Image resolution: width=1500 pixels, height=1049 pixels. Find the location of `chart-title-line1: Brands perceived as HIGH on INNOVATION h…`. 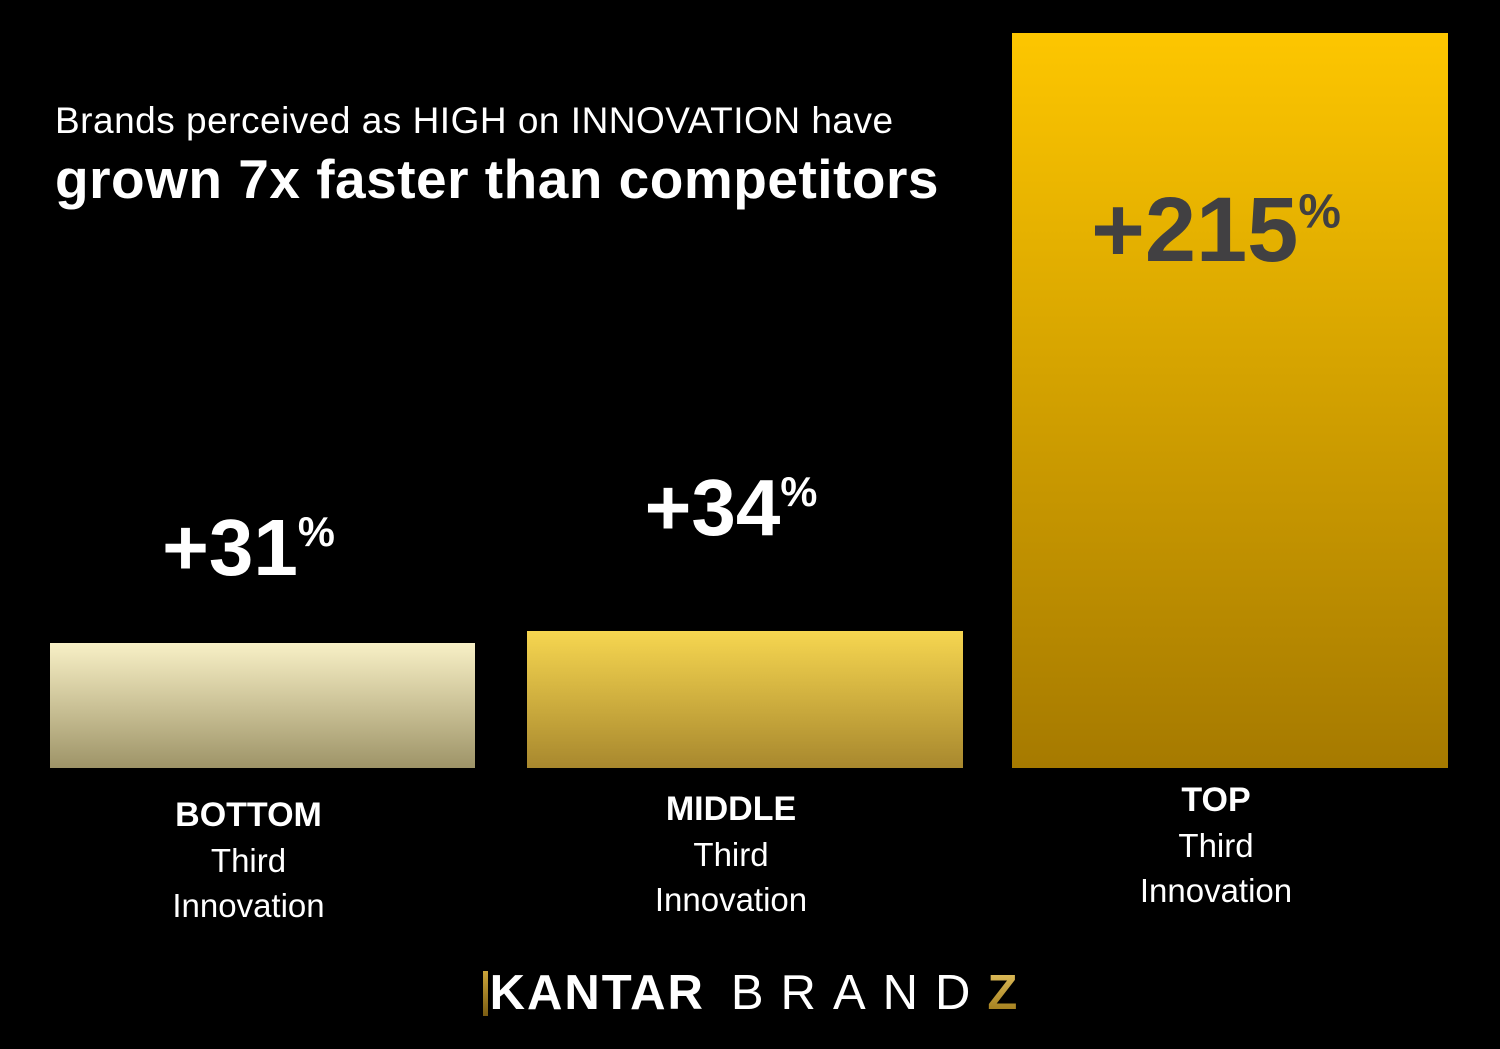

chart-title-line1: Brands perceived as HIGH on INNOVATION h… is located at coordinates (474, 120).